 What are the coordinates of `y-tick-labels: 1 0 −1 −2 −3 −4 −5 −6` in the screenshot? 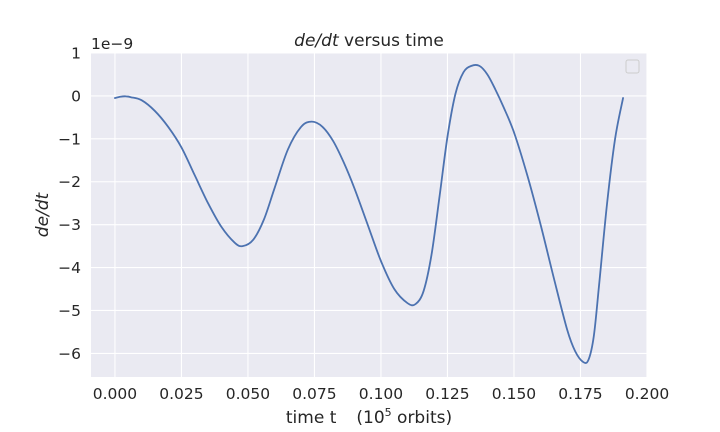 It's located at (69, 204).